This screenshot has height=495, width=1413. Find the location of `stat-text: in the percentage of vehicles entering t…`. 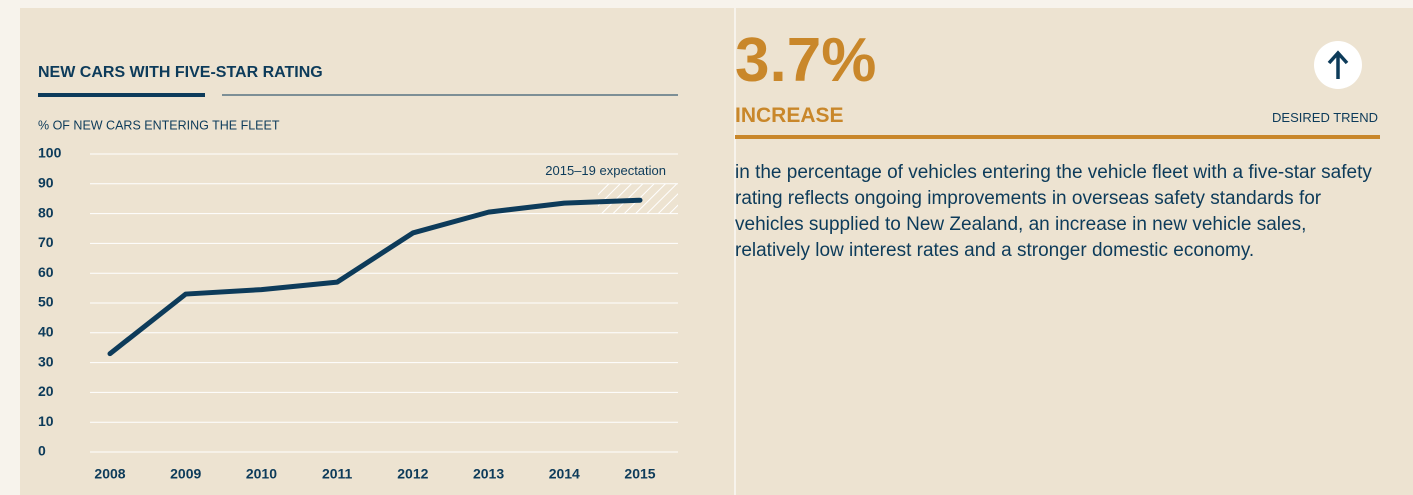

stat-text: in the percentage of vehicles entering t… is located at coordinates (1053, 211).